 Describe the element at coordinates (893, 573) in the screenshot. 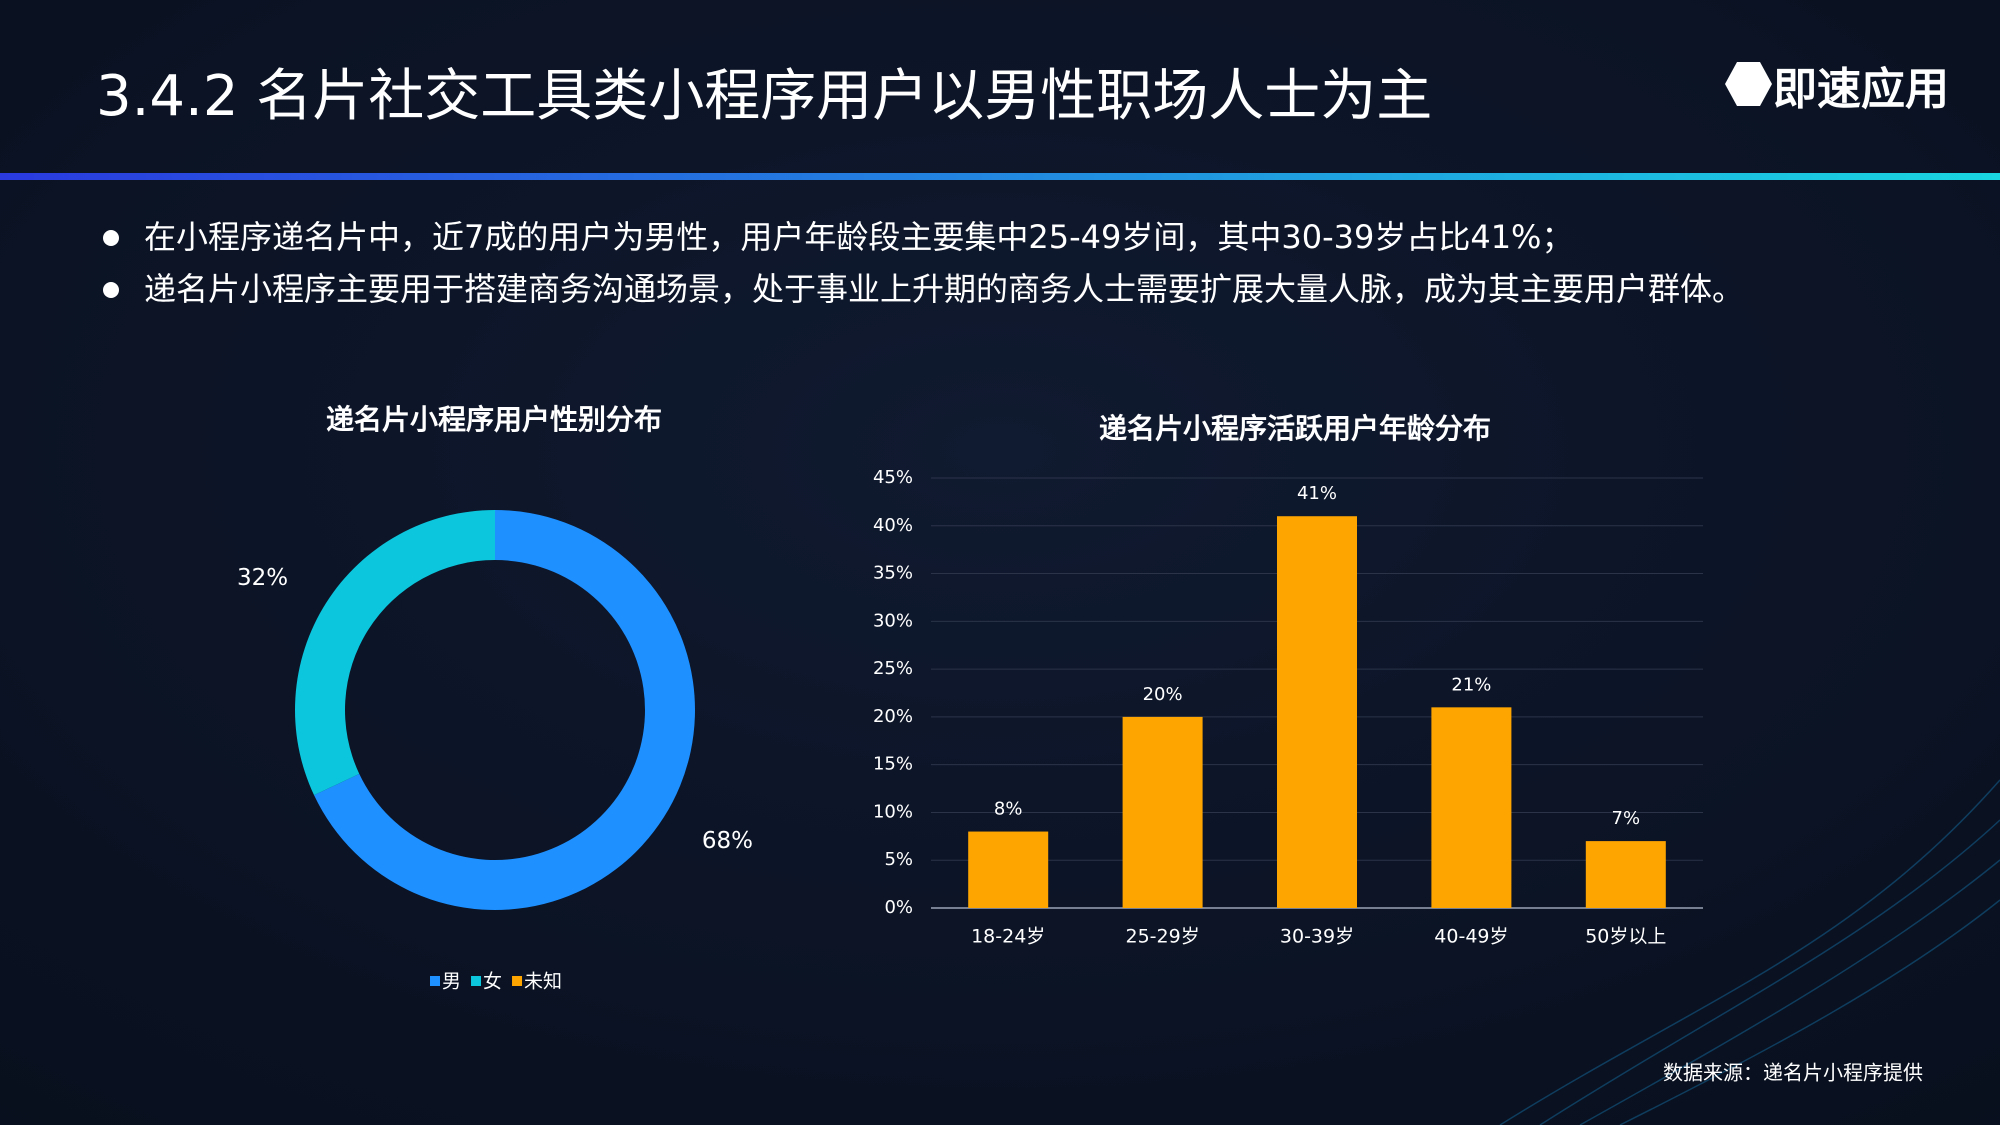

I see `y-tick-label: 35%` at that location.